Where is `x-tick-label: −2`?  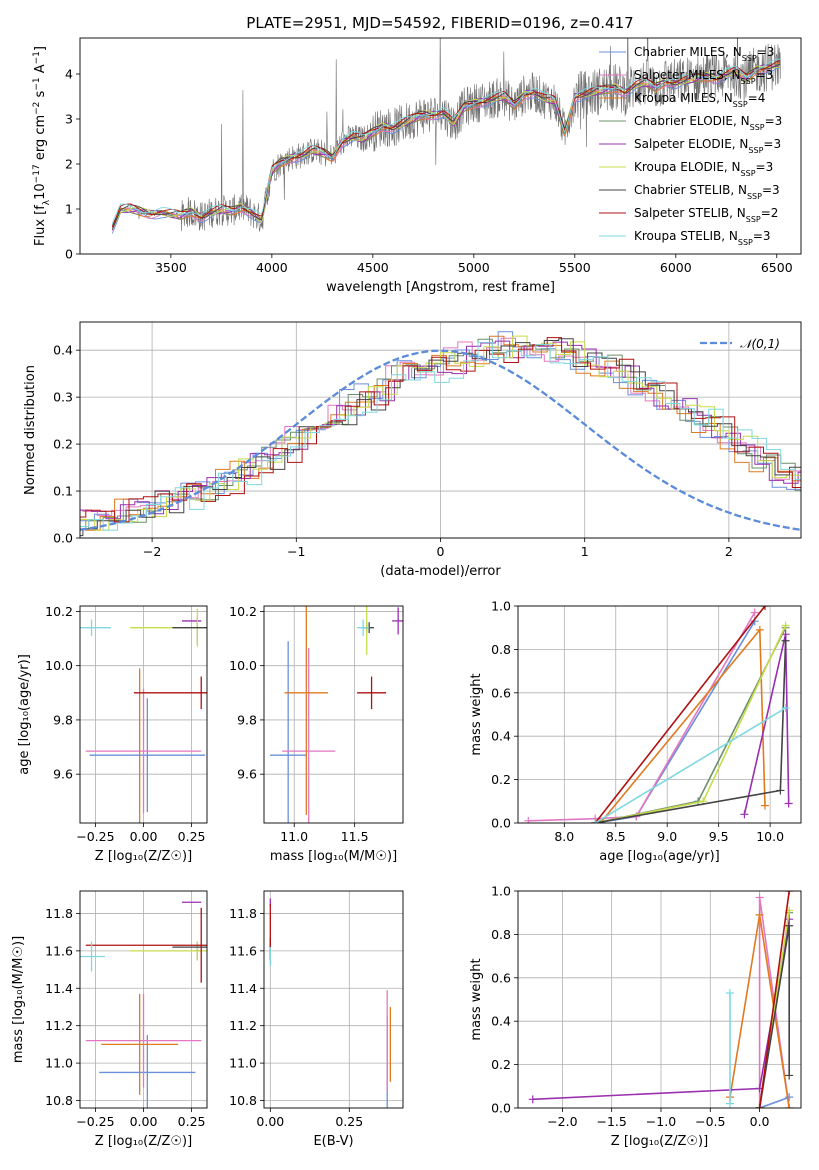 x-tick-label: −2 is located at coordinates (152, 551).